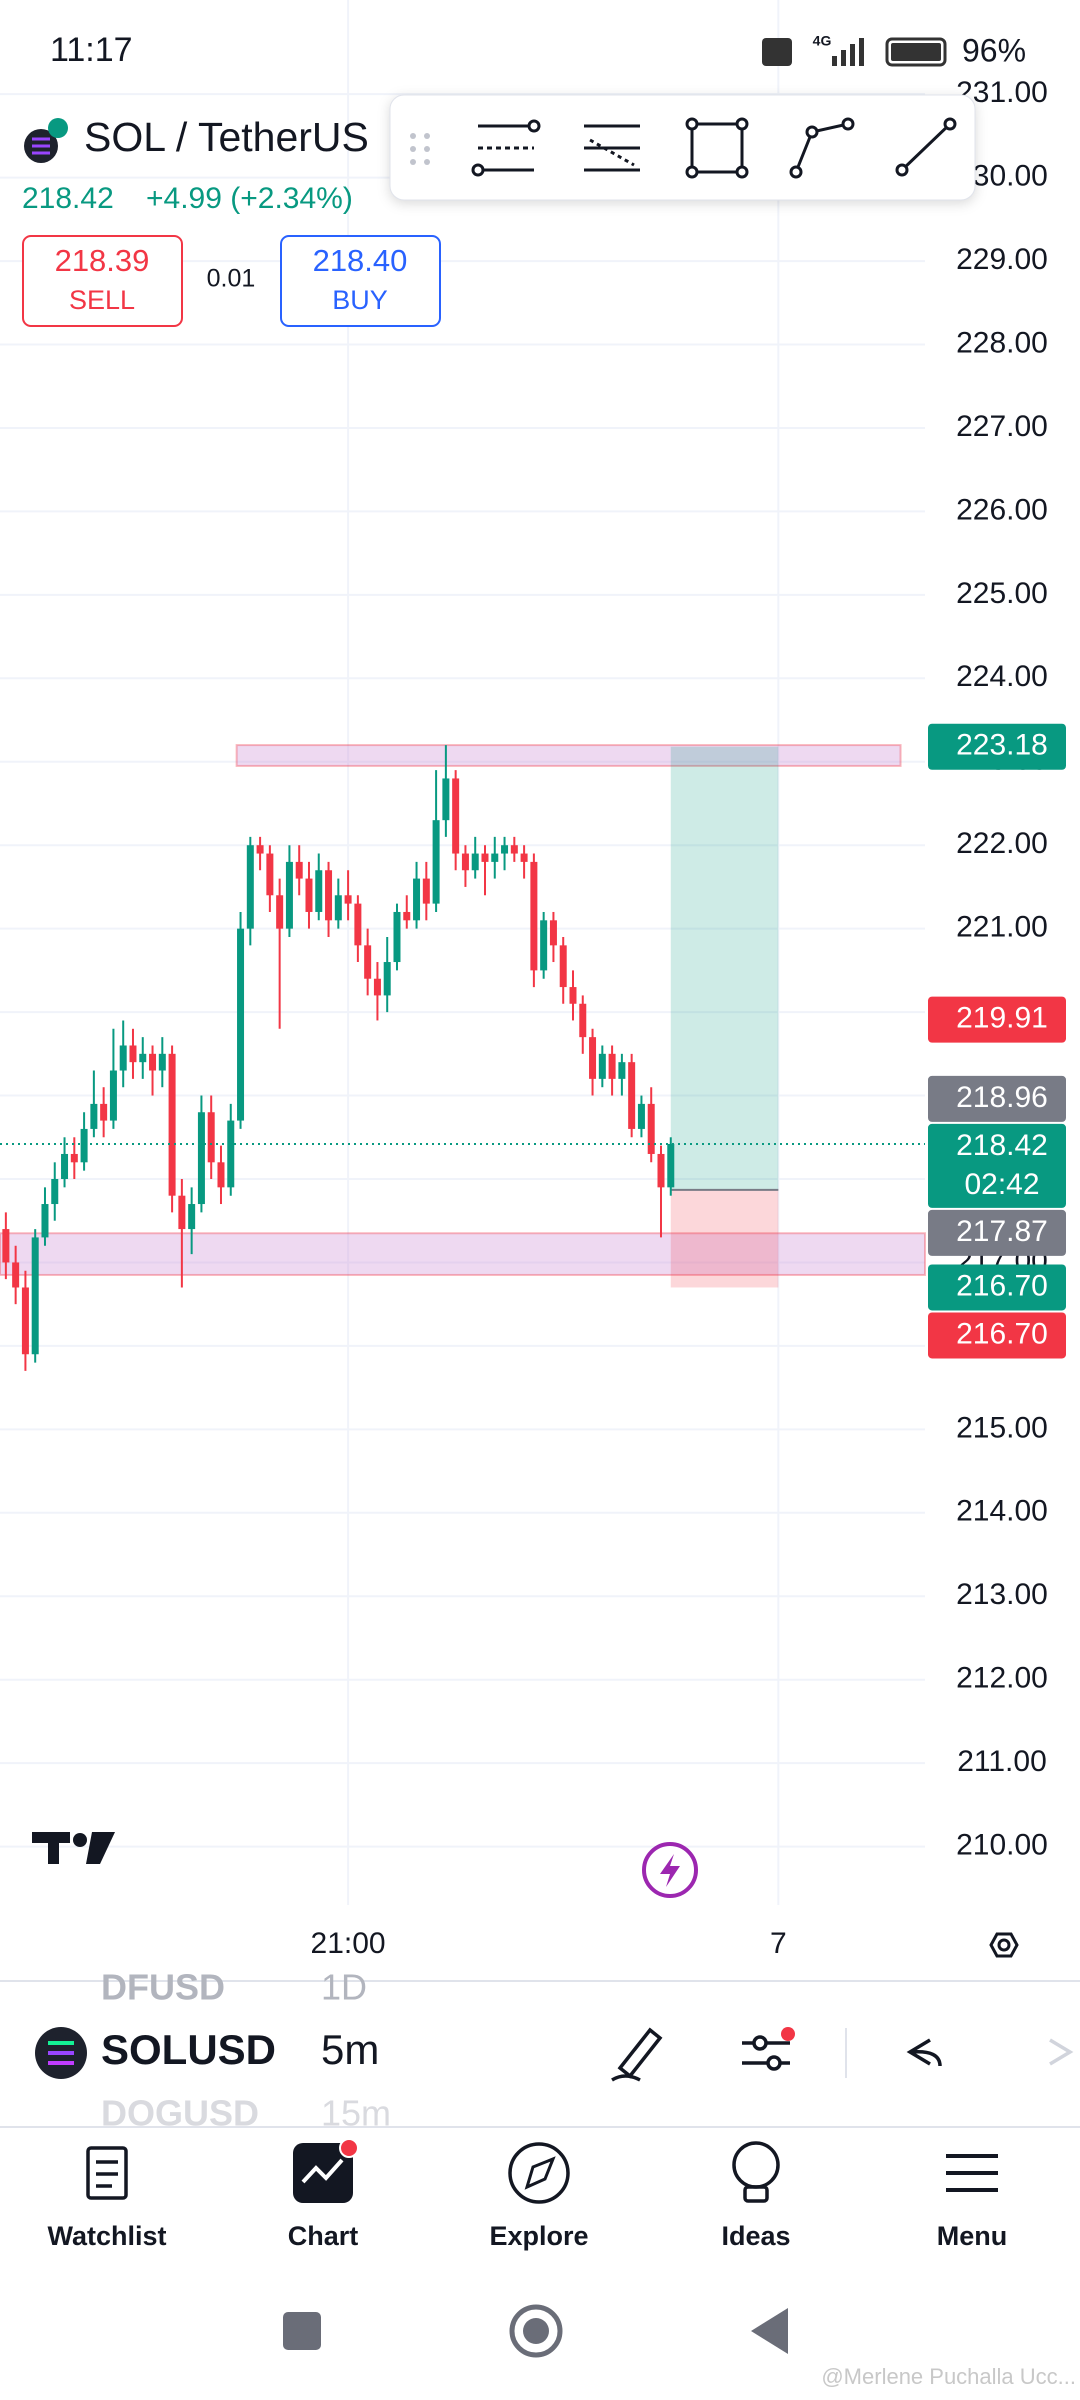 The height and width of the screenshot is (2400, 1080). What do you see at coordinates (612, 148) in the screenshot?
I see `tool-fib` at bounding box center [612, 148].